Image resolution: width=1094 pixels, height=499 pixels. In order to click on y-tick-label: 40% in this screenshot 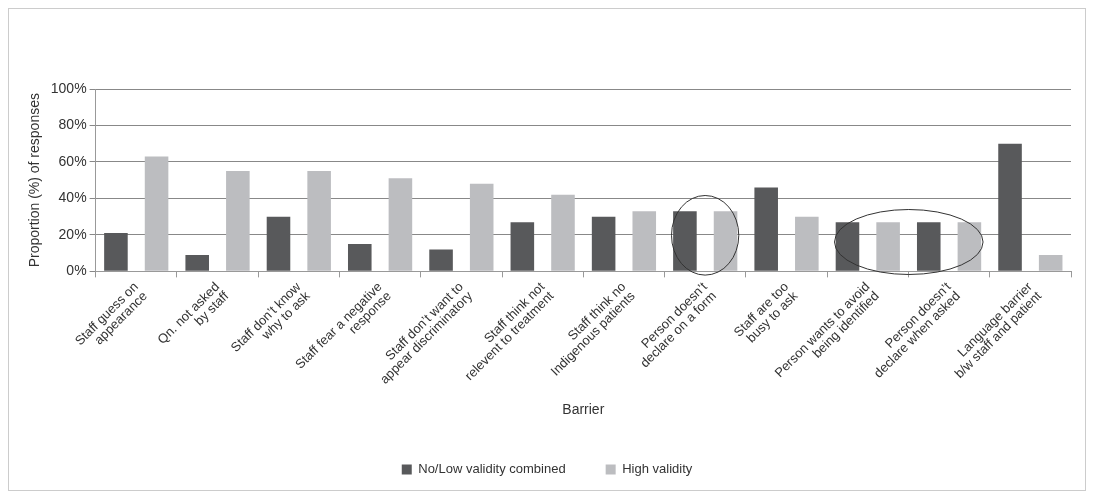, I will do `click(72, 197)`.